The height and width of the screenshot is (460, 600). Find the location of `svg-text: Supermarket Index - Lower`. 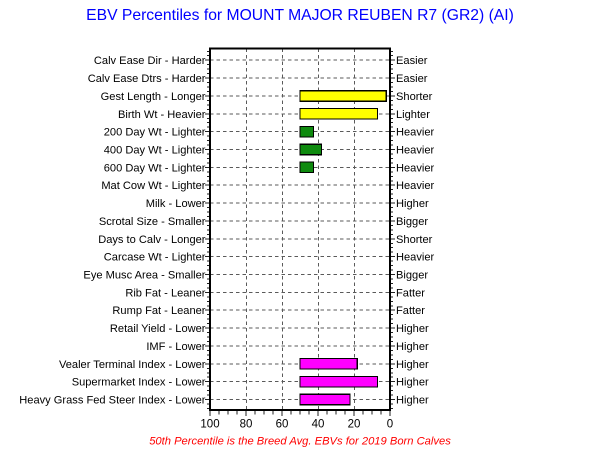

svg-text: Supermarket Index - Lower is located at coordinates (139, 383).